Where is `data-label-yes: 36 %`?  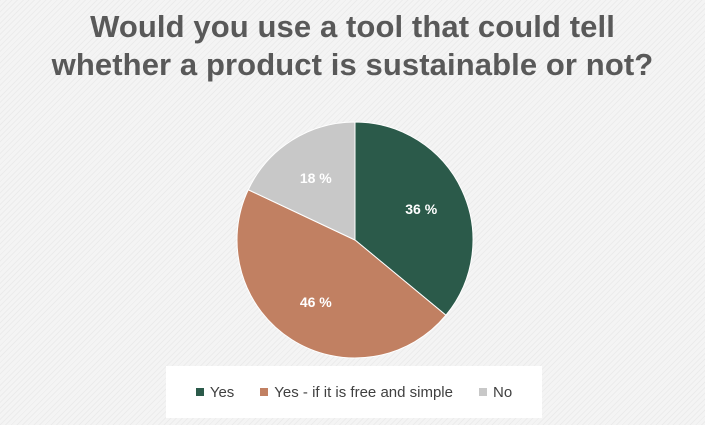
data-label-yes: 36 % is located at coordinates (421, 209).